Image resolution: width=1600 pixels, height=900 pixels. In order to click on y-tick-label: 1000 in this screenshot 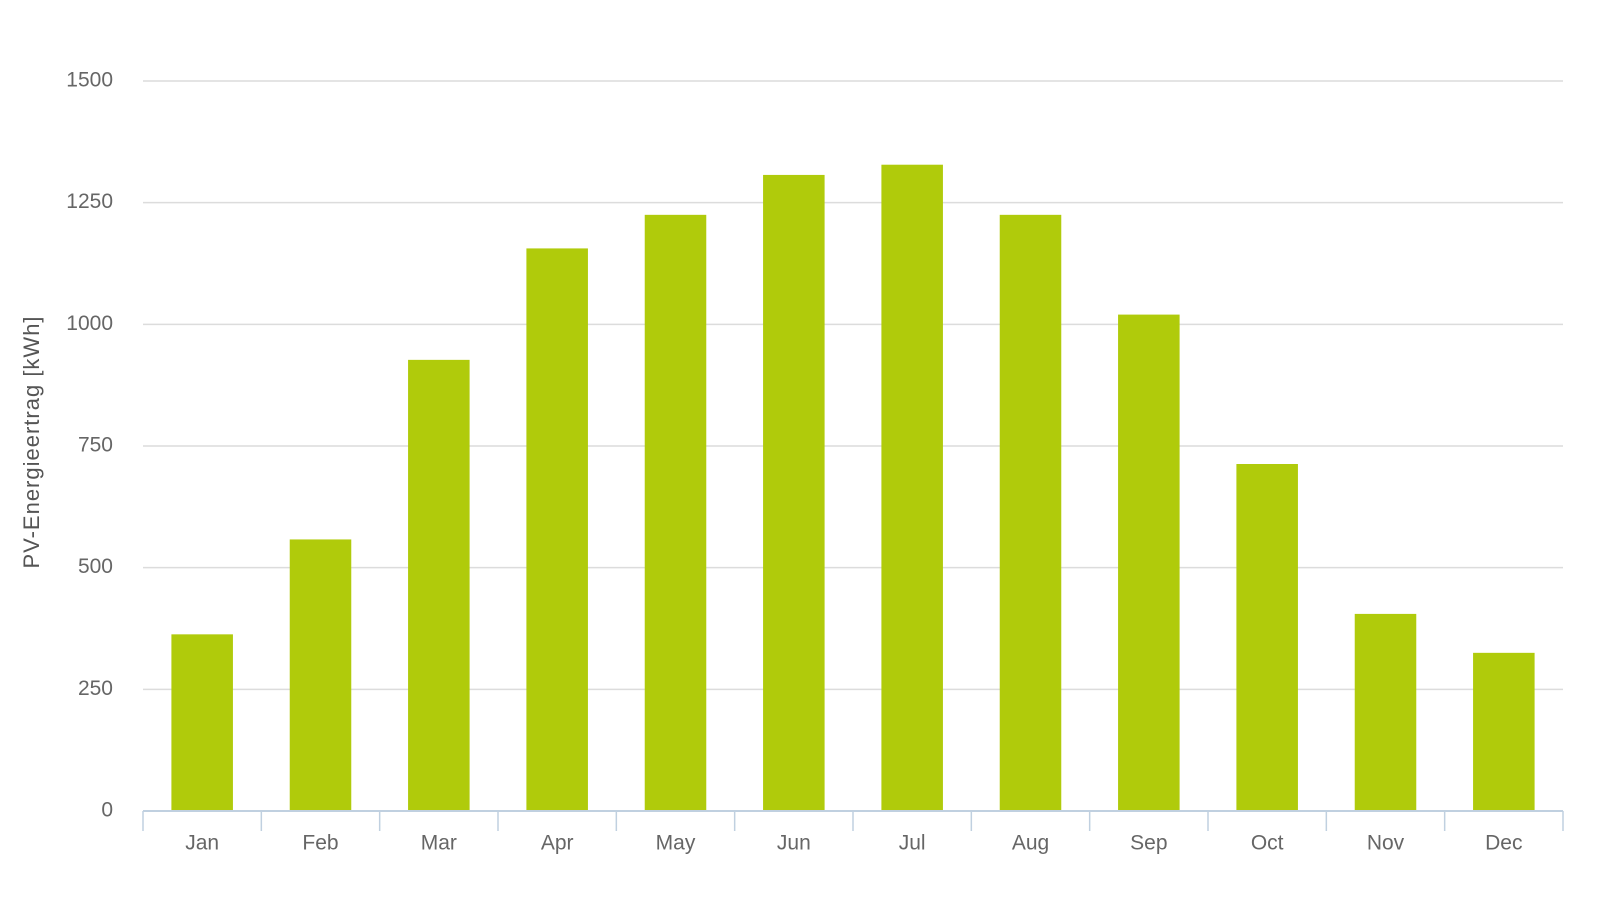, I will do `click(89, 323)`.